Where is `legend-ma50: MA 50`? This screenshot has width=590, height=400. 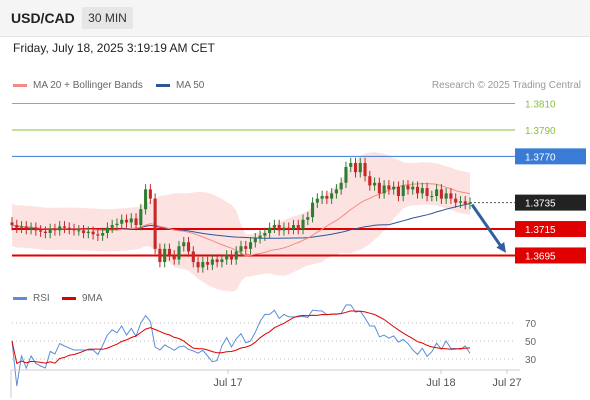 legend-ma50: MA 50 is located at coordinates (180, 85).